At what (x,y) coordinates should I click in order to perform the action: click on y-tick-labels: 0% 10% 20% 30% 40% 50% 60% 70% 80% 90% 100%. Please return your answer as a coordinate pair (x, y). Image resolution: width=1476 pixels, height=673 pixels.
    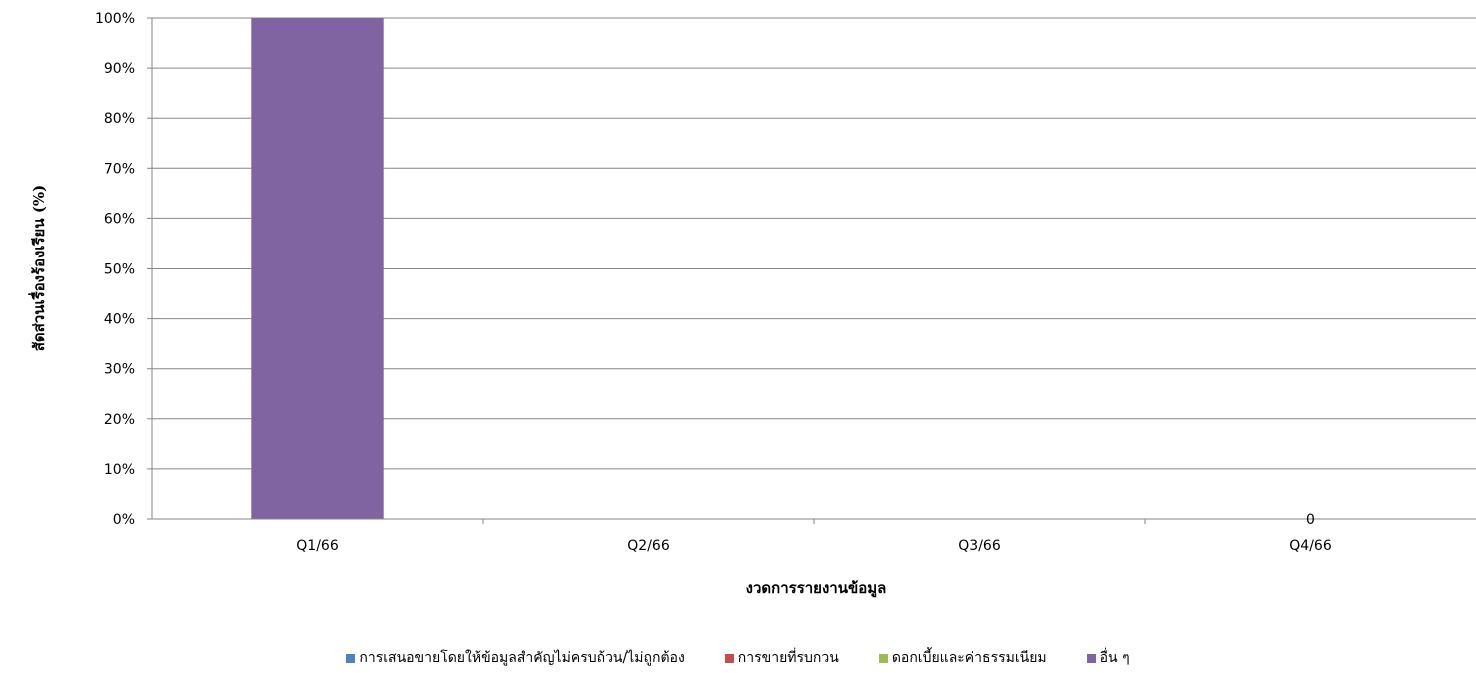
    Looking at the image, I should click on (115, 269).